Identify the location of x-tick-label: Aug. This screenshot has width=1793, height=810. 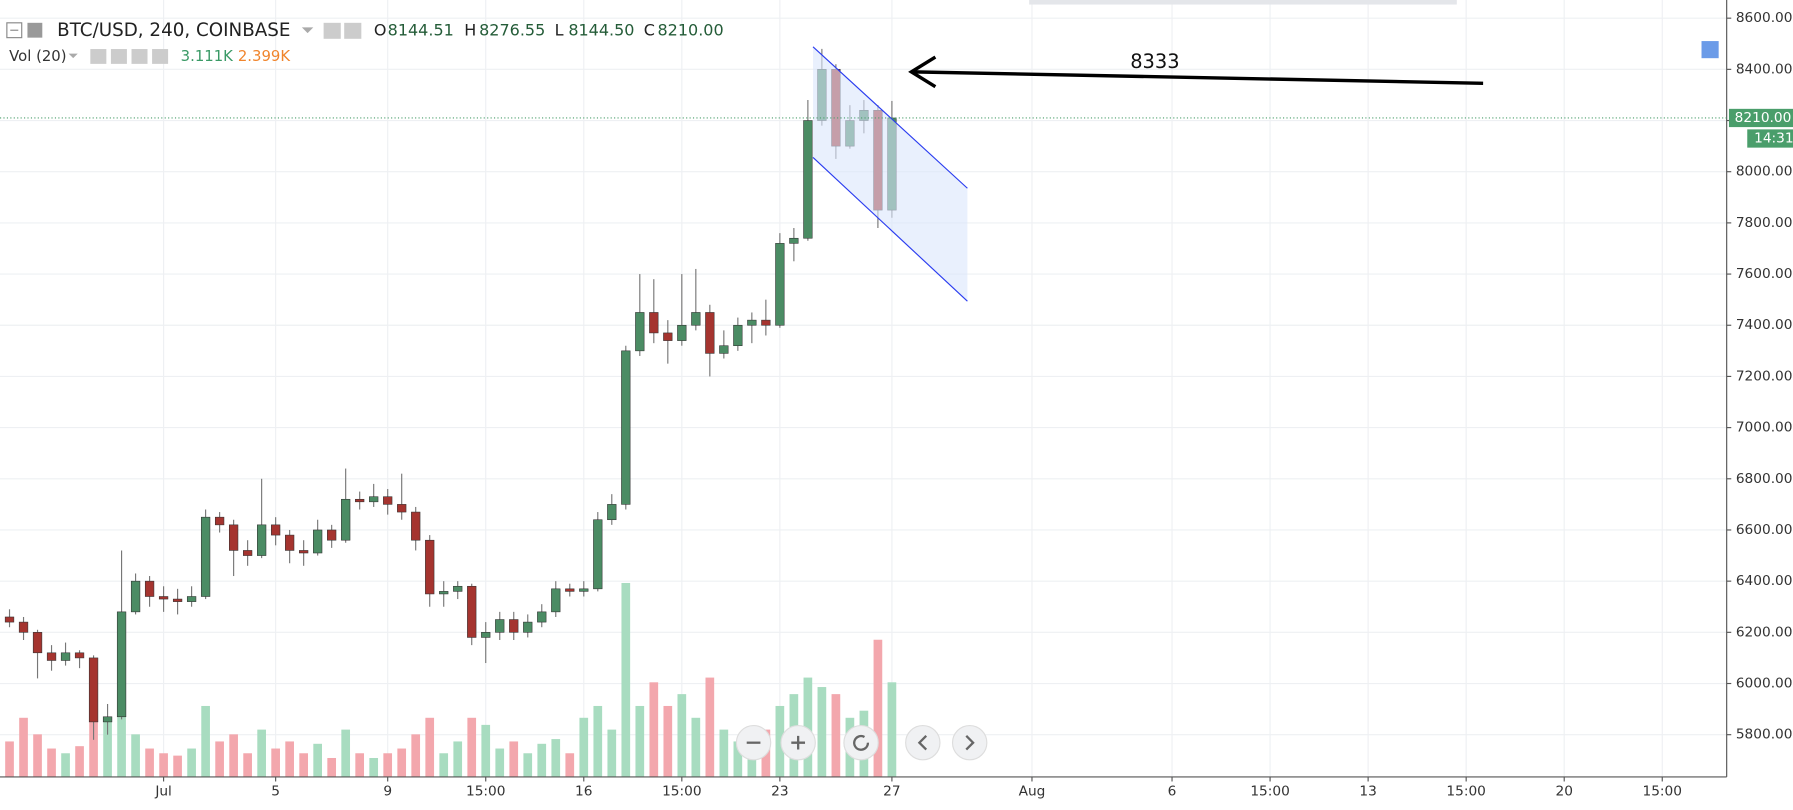
(1032, 792).